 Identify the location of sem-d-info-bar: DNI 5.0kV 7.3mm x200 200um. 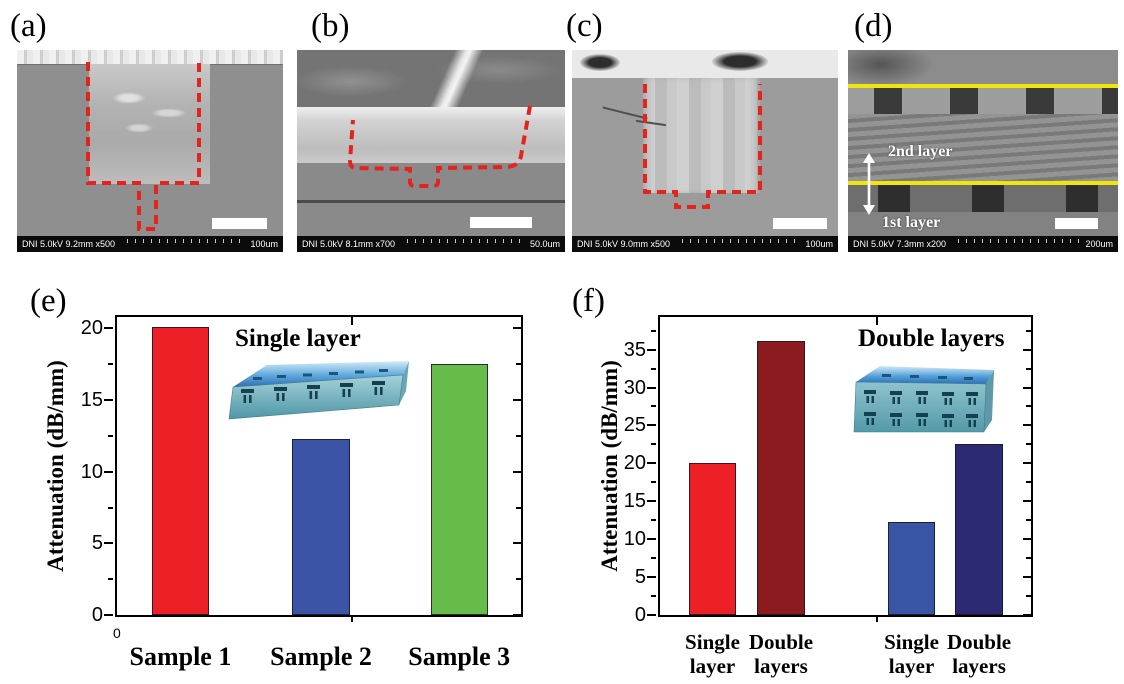
(983, 244).